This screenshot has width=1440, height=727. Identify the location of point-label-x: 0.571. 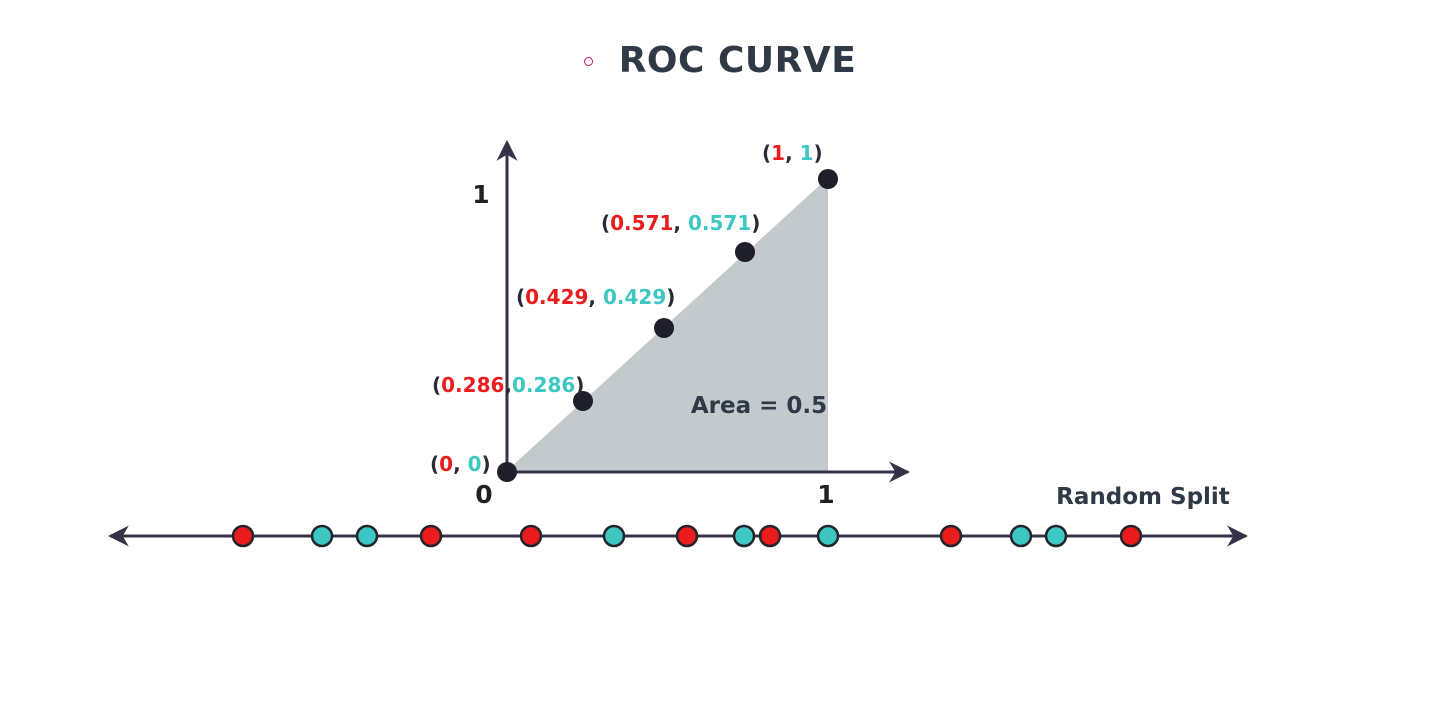
(641, 223).